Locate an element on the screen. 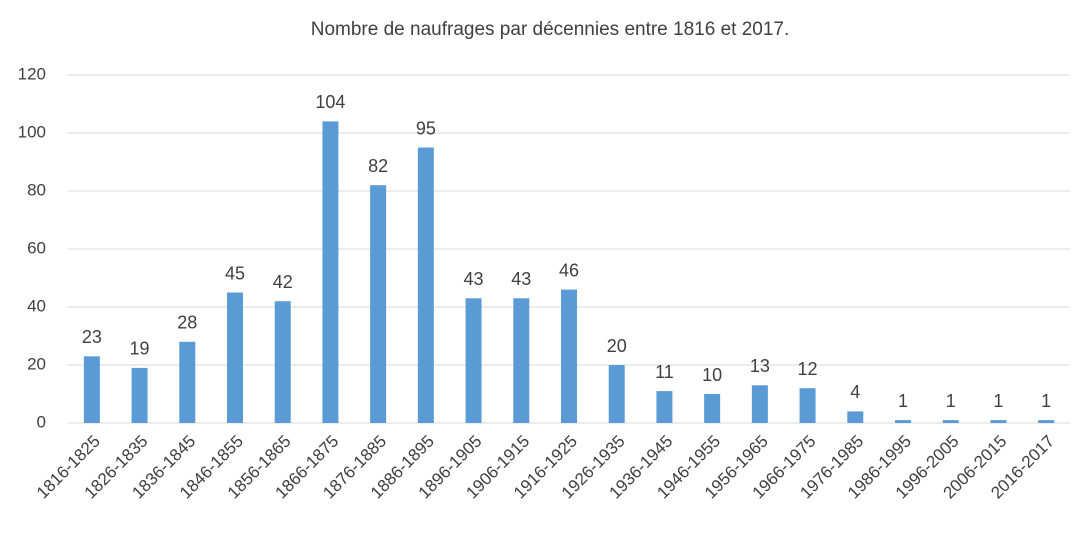 The image size is (1072, 534). y-tick-label: 80 is located at coordinates (36, 189).